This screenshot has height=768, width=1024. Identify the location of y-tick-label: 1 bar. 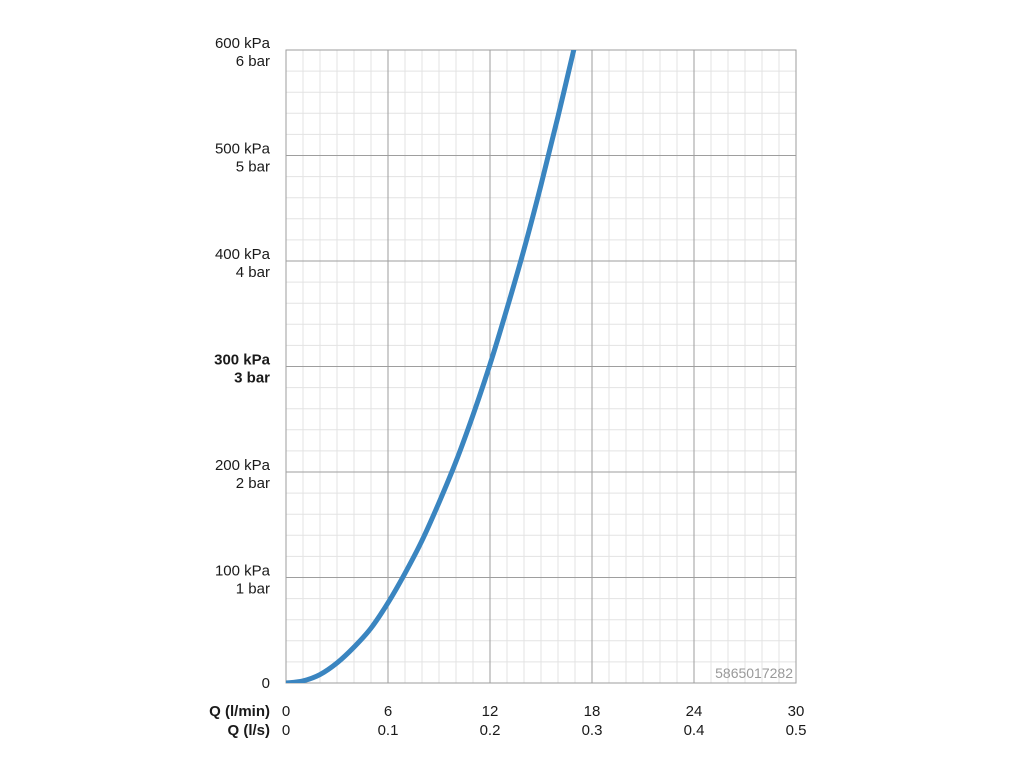
(253, 589).